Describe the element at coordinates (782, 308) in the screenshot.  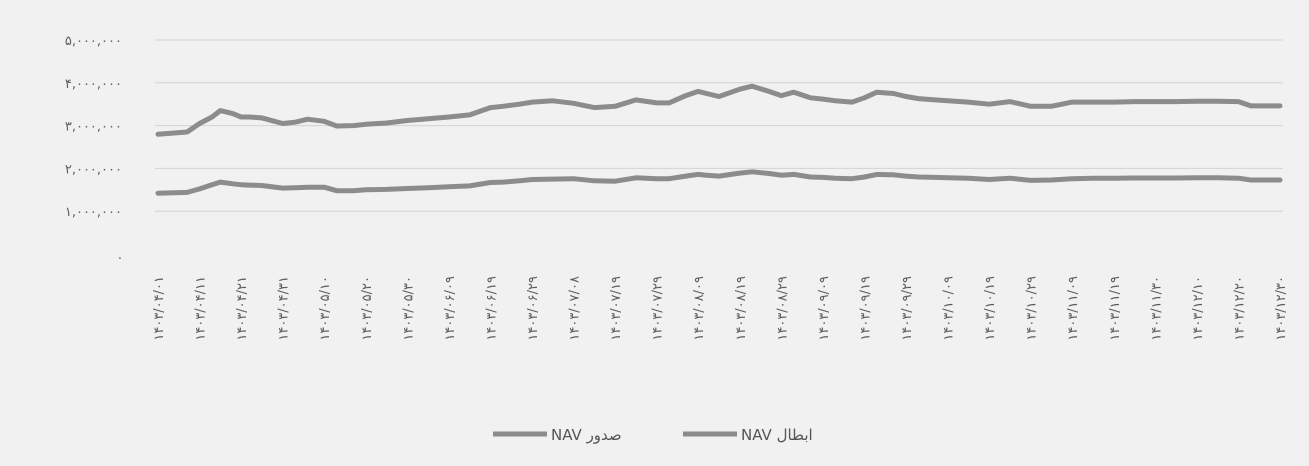
I see `x-tick-label: ۱۴۰۳/۰۸/۲۹` at that location.